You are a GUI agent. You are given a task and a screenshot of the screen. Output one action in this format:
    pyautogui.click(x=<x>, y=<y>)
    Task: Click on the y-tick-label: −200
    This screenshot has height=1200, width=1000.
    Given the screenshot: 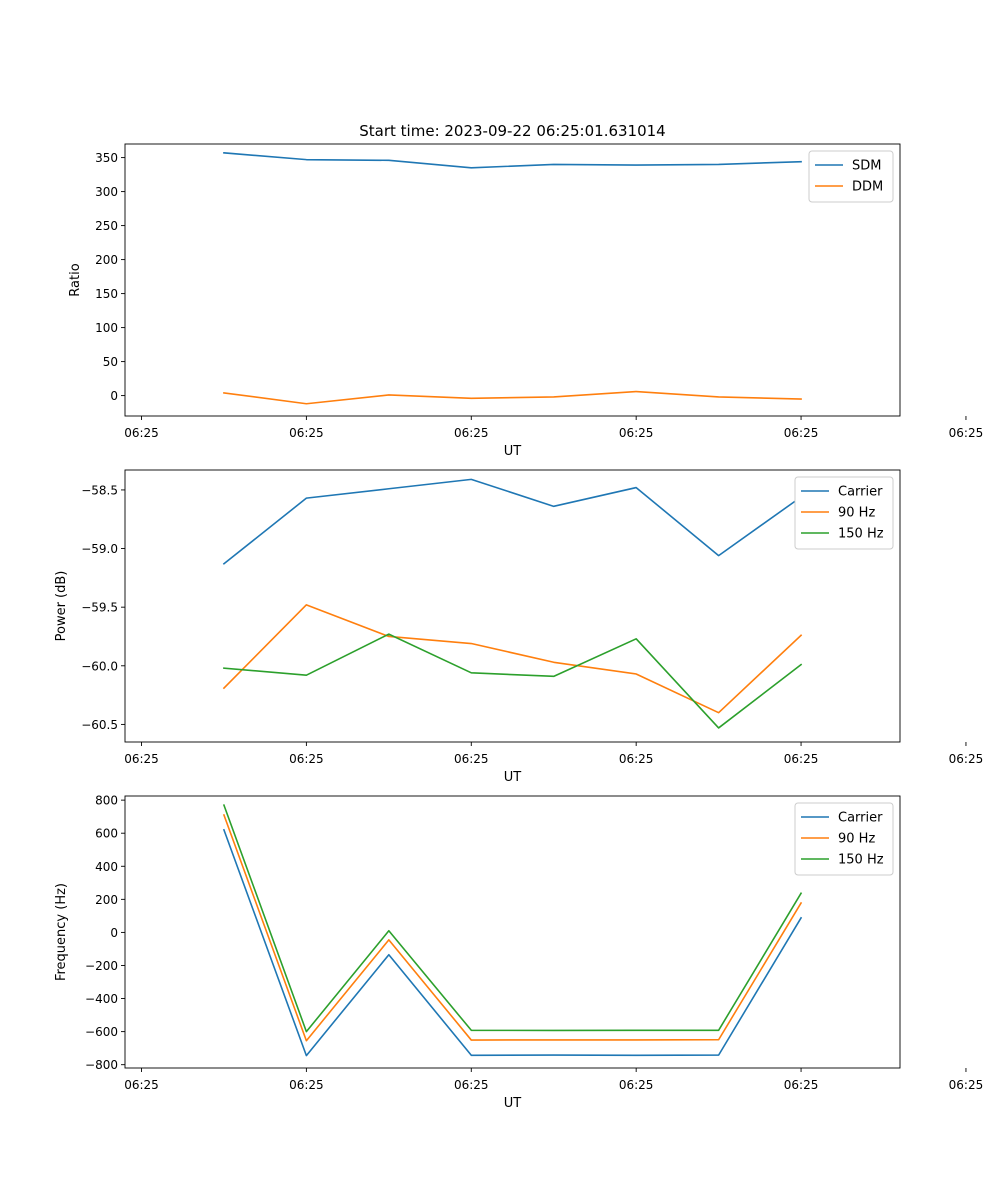 What is the action you would take?
    pyautogui.click(x=101, y=966)
    